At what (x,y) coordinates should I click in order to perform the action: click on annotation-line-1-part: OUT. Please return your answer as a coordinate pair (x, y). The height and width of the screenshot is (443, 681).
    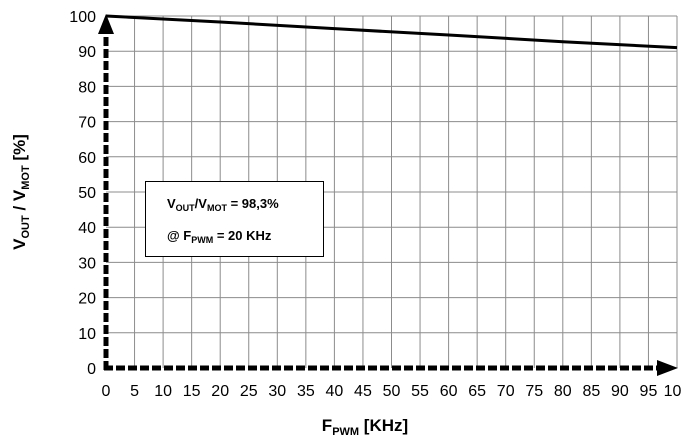
    Looking at the image, I should click on (186, 208).